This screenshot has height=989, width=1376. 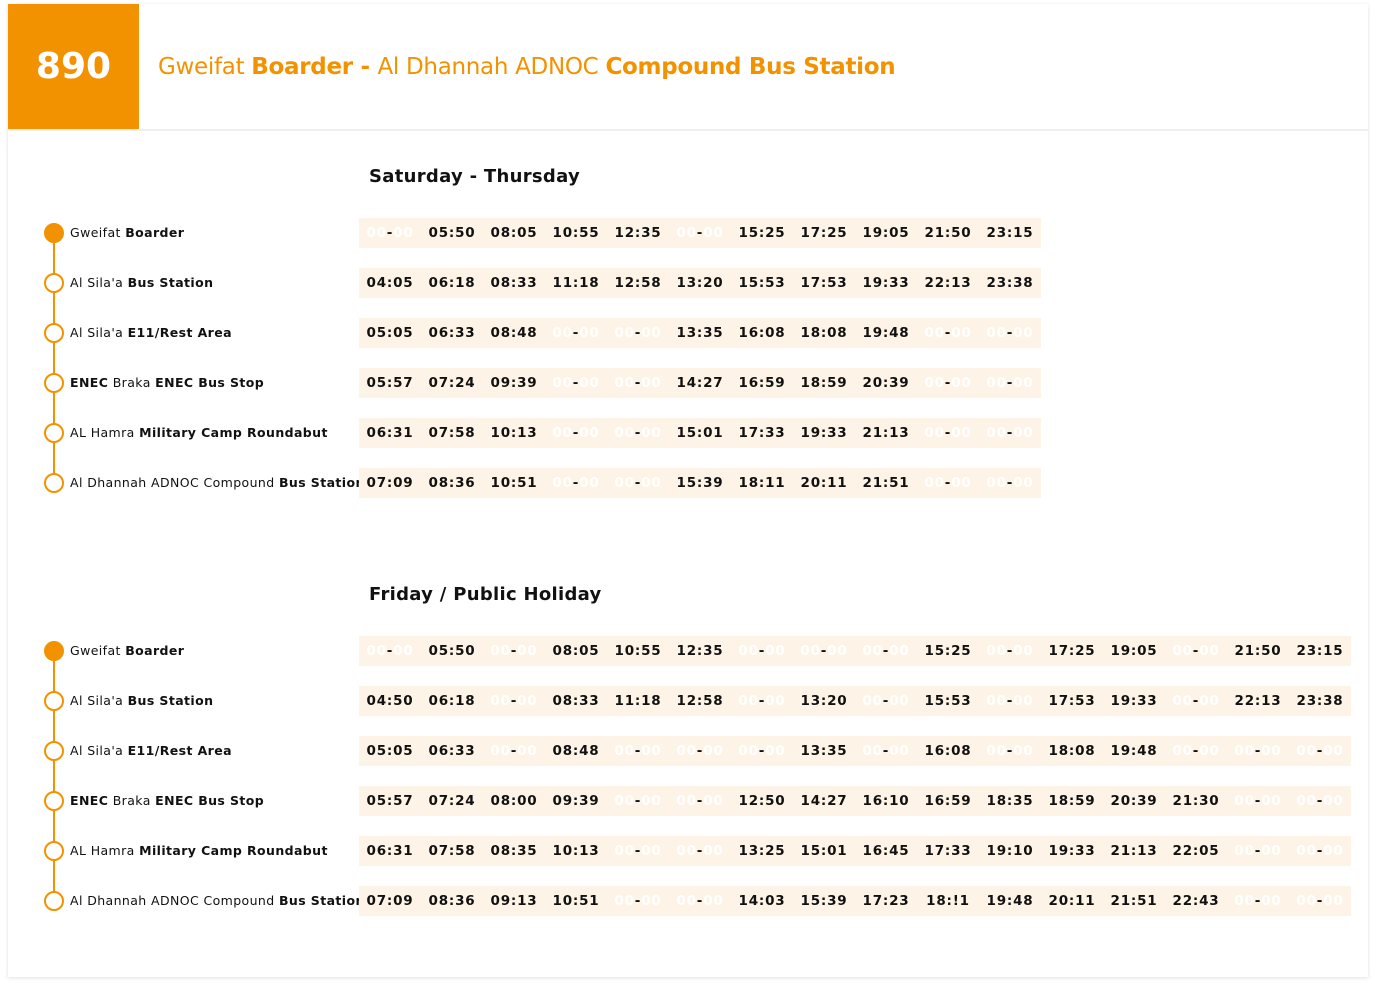 I want to click on departure-time: 22:43, so click(x=1196, y=901).